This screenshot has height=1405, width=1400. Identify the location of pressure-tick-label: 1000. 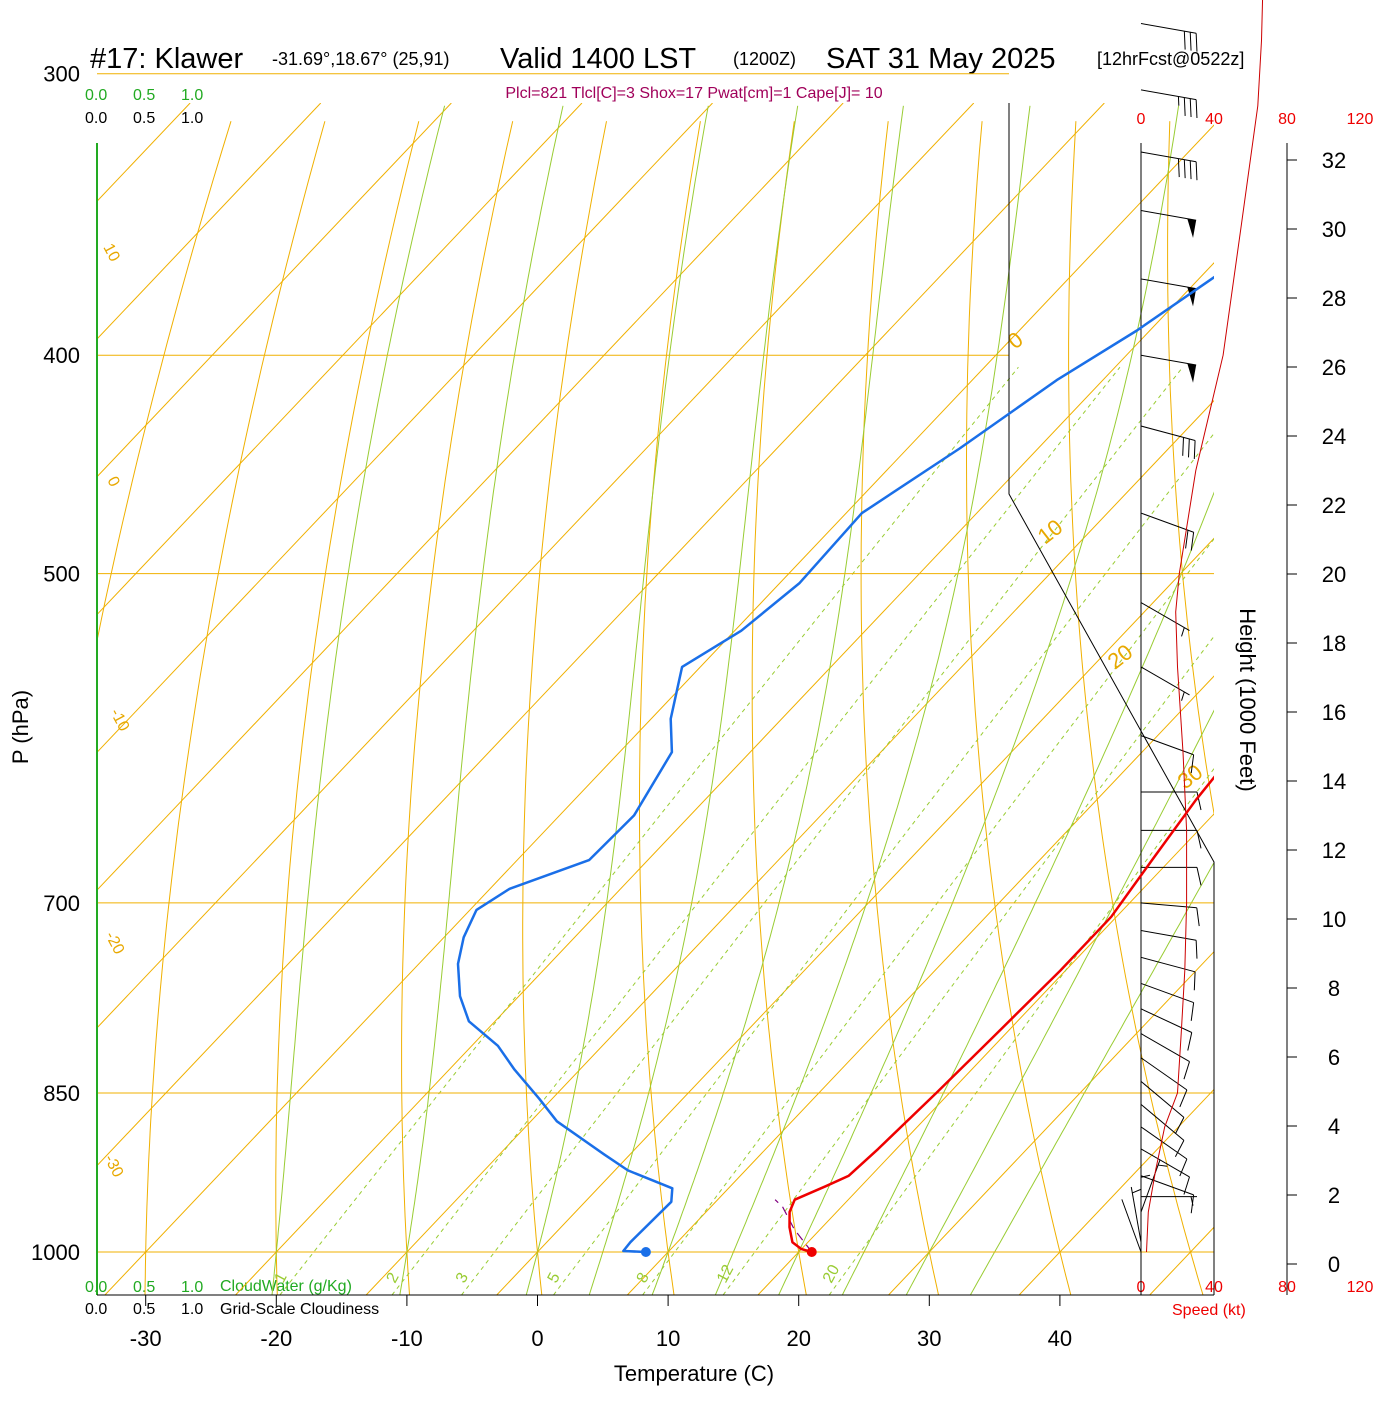
(55, 1252).